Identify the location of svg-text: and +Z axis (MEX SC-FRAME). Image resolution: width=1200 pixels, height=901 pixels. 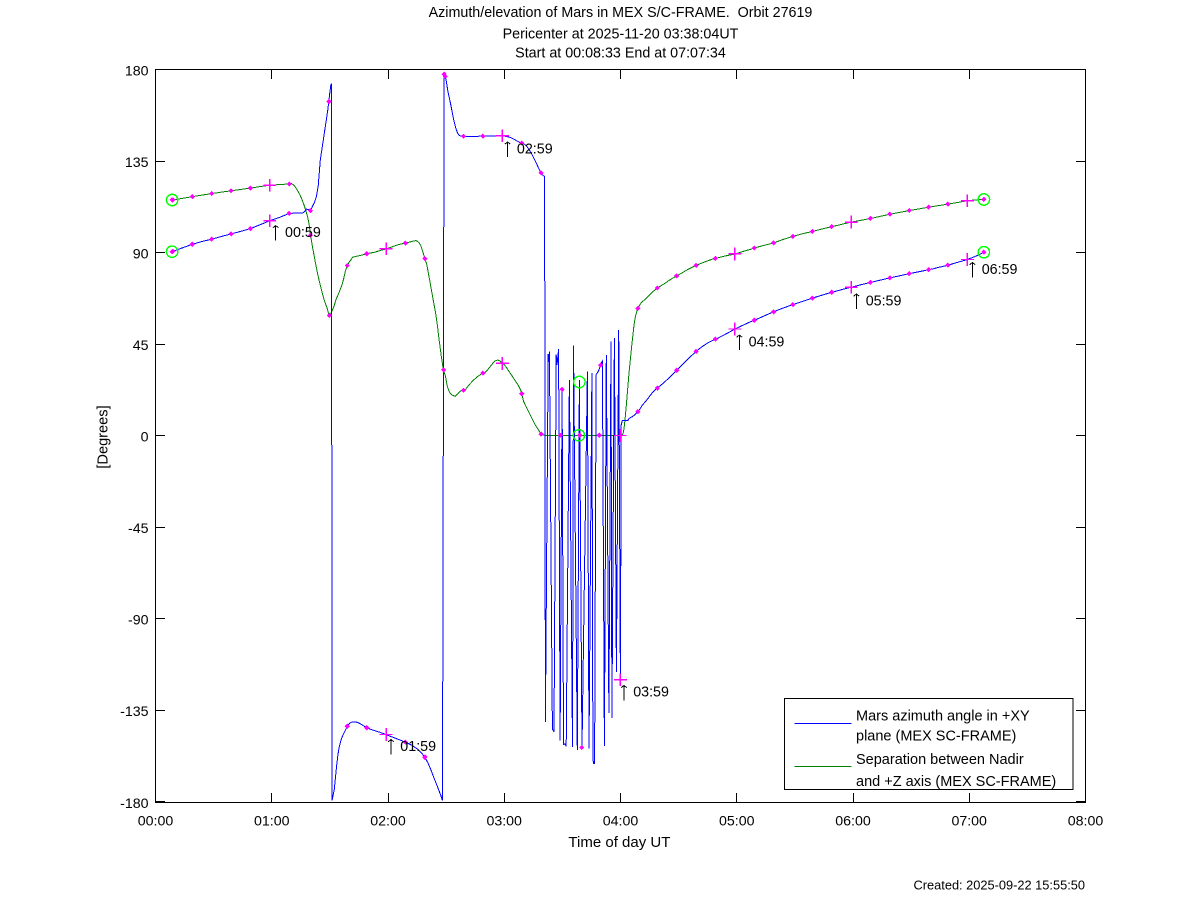
(956, 782).